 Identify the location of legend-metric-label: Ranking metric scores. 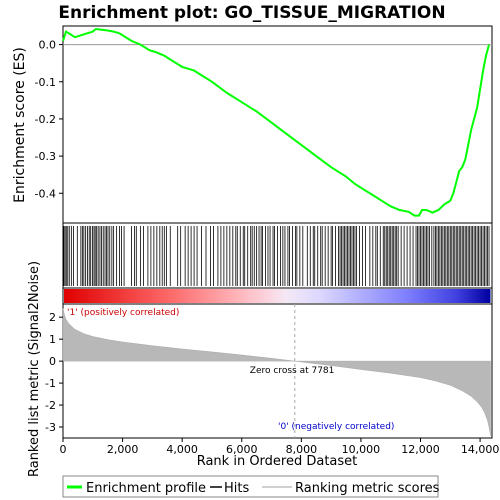
(367, 488).